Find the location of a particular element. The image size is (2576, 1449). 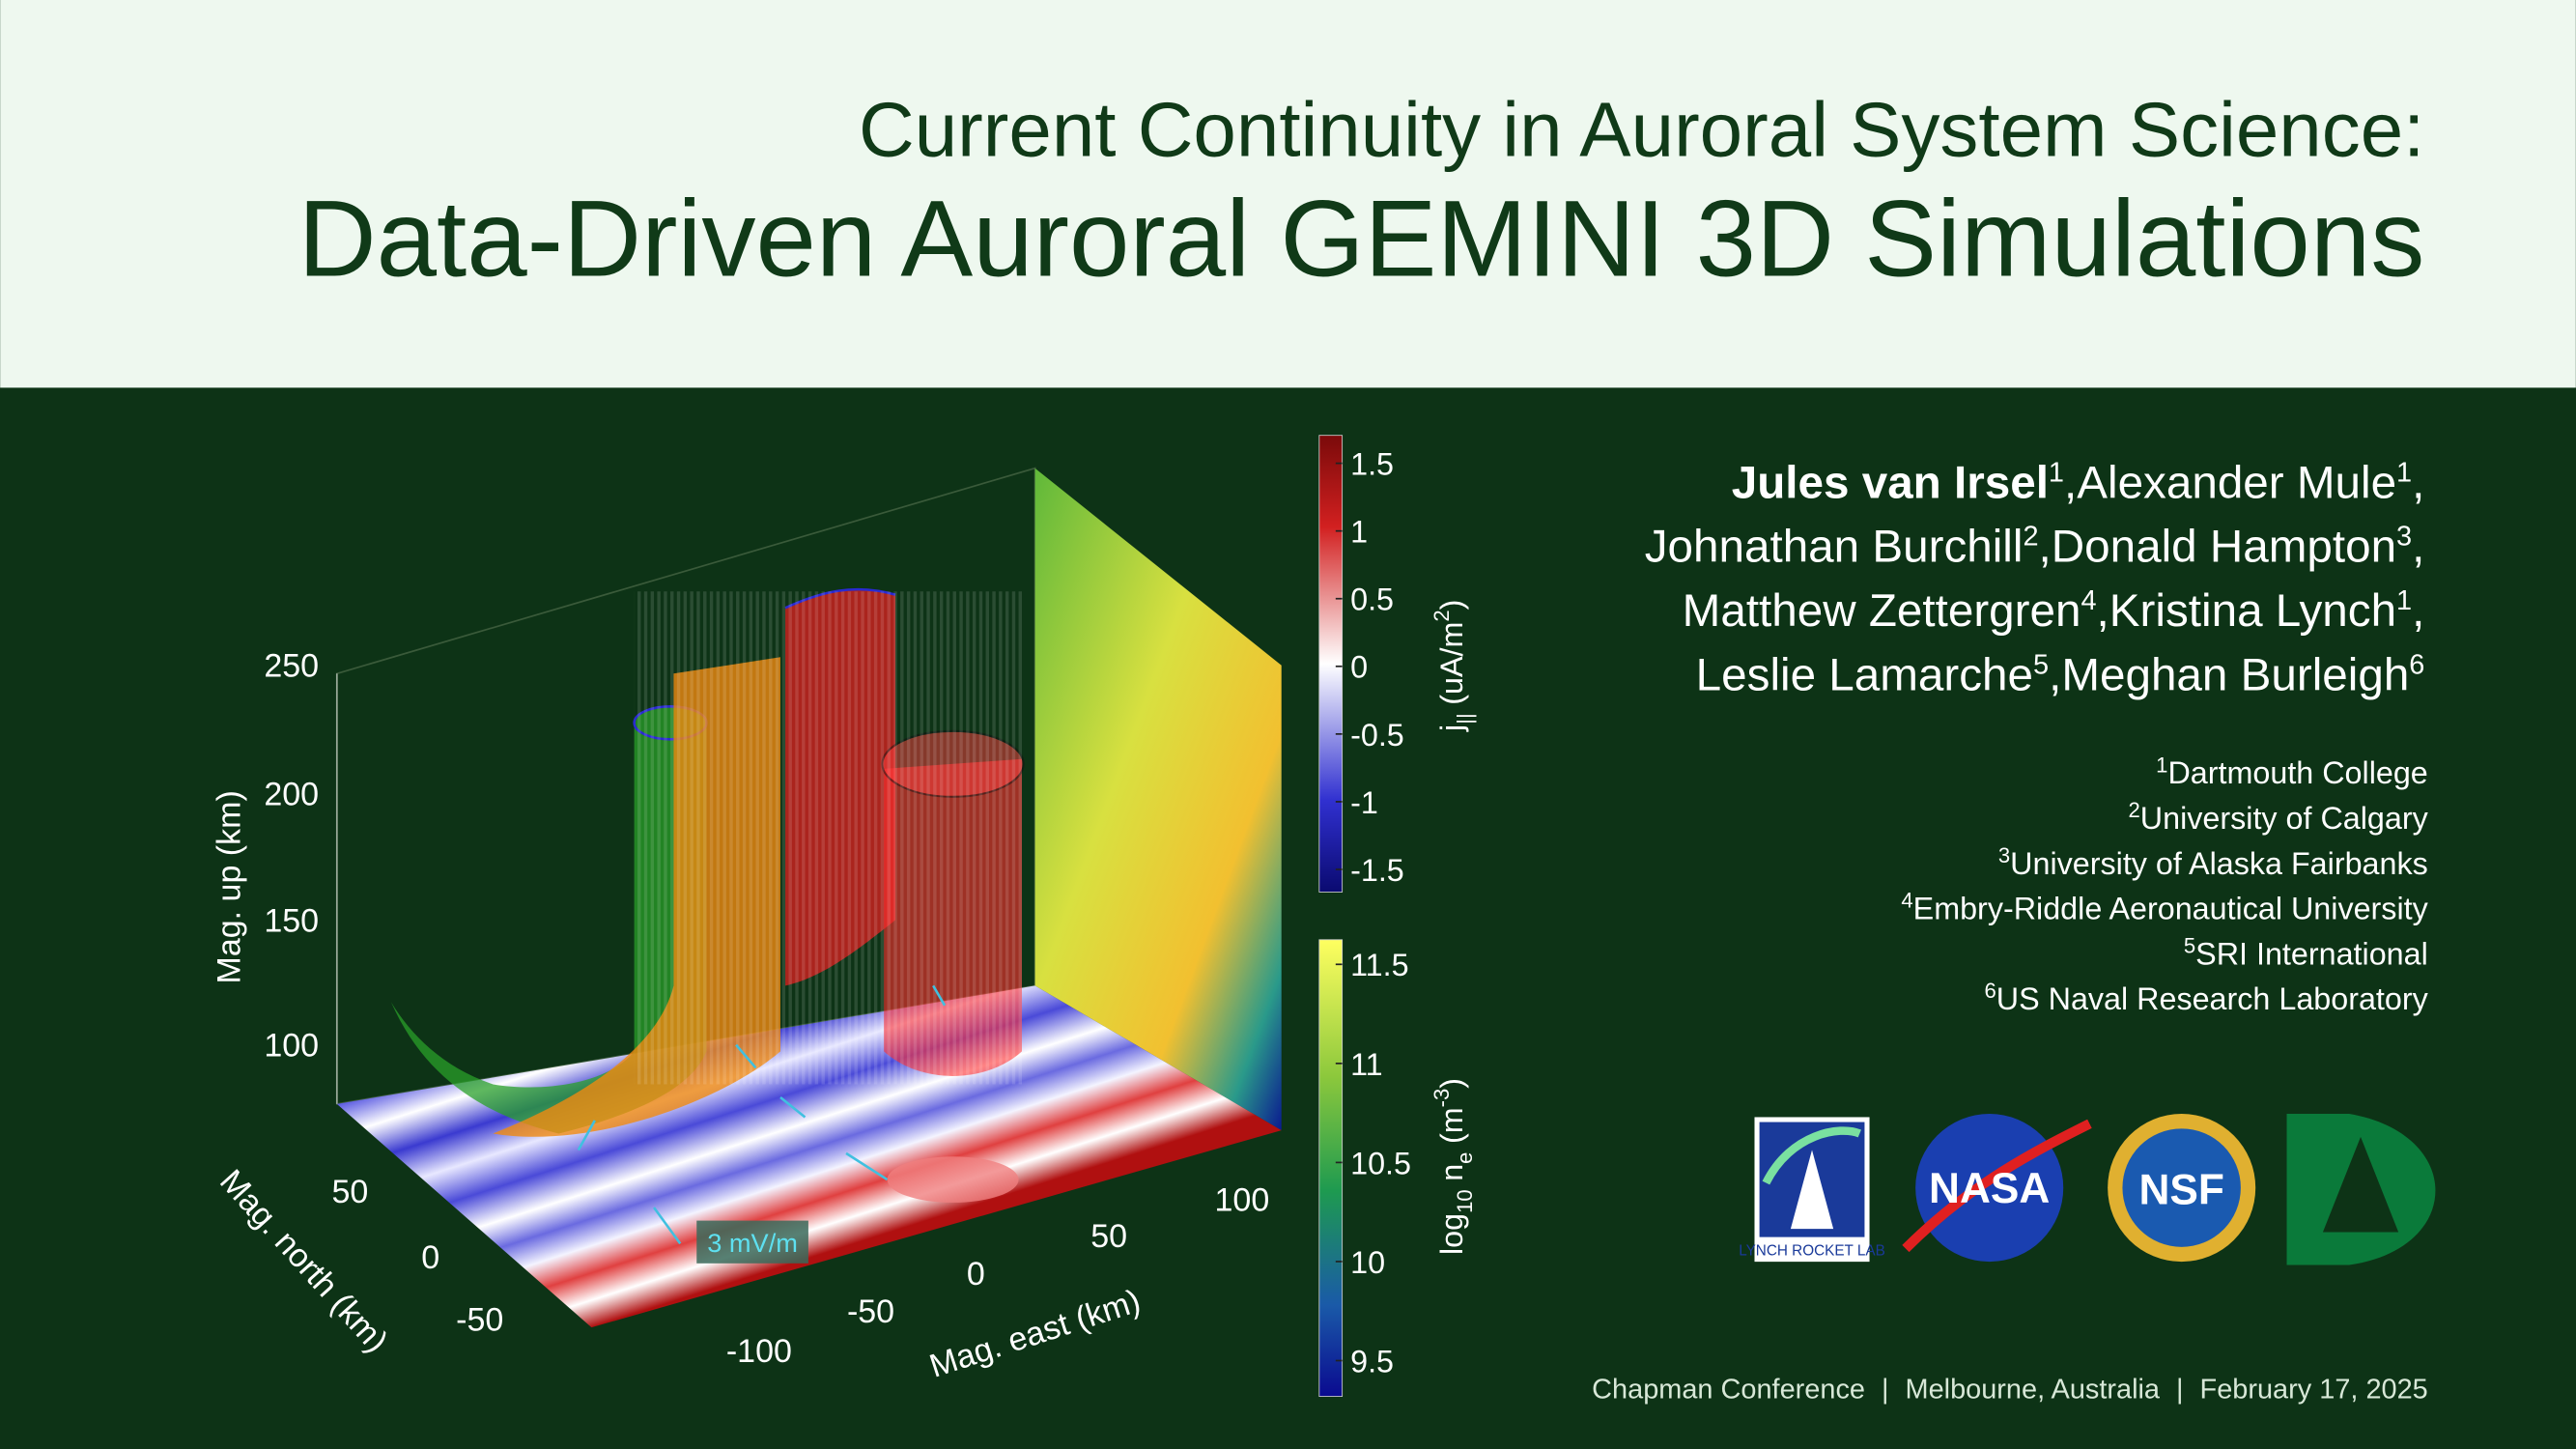

lynch-tree is located at coordinates (1812, 1190).